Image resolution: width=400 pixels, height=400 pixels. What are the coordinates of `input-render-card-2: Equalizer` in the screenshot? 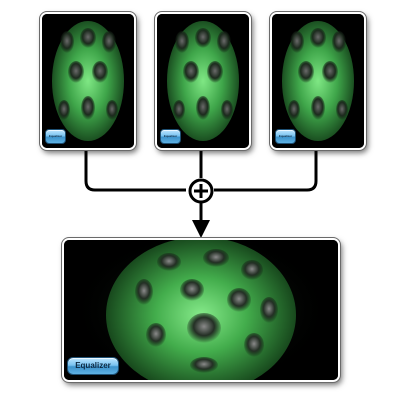 It's located at (203, 81).